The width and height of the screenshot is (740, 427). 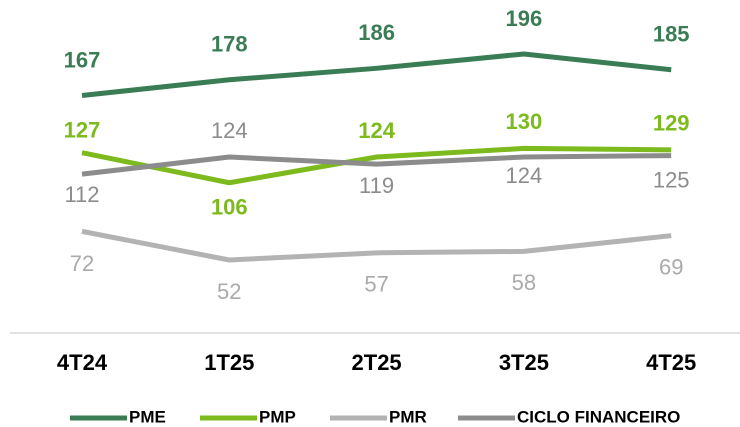 I want to click on data-label: 185, so click(x=671, y=34).